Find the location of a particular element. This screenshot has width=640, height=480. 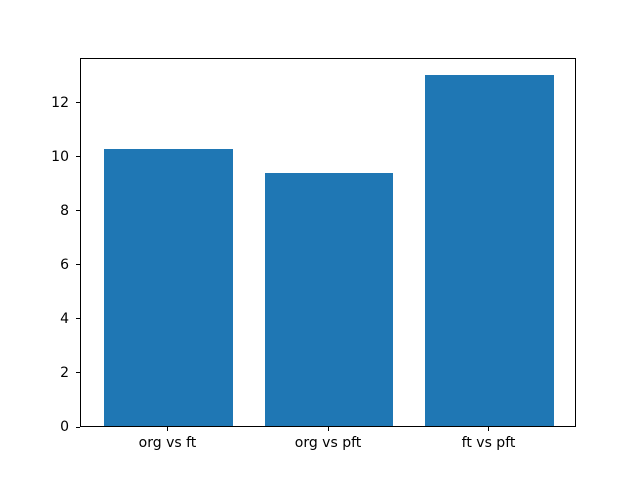

y-axis-tick-label: 6 is located at coordinates (64, 264).